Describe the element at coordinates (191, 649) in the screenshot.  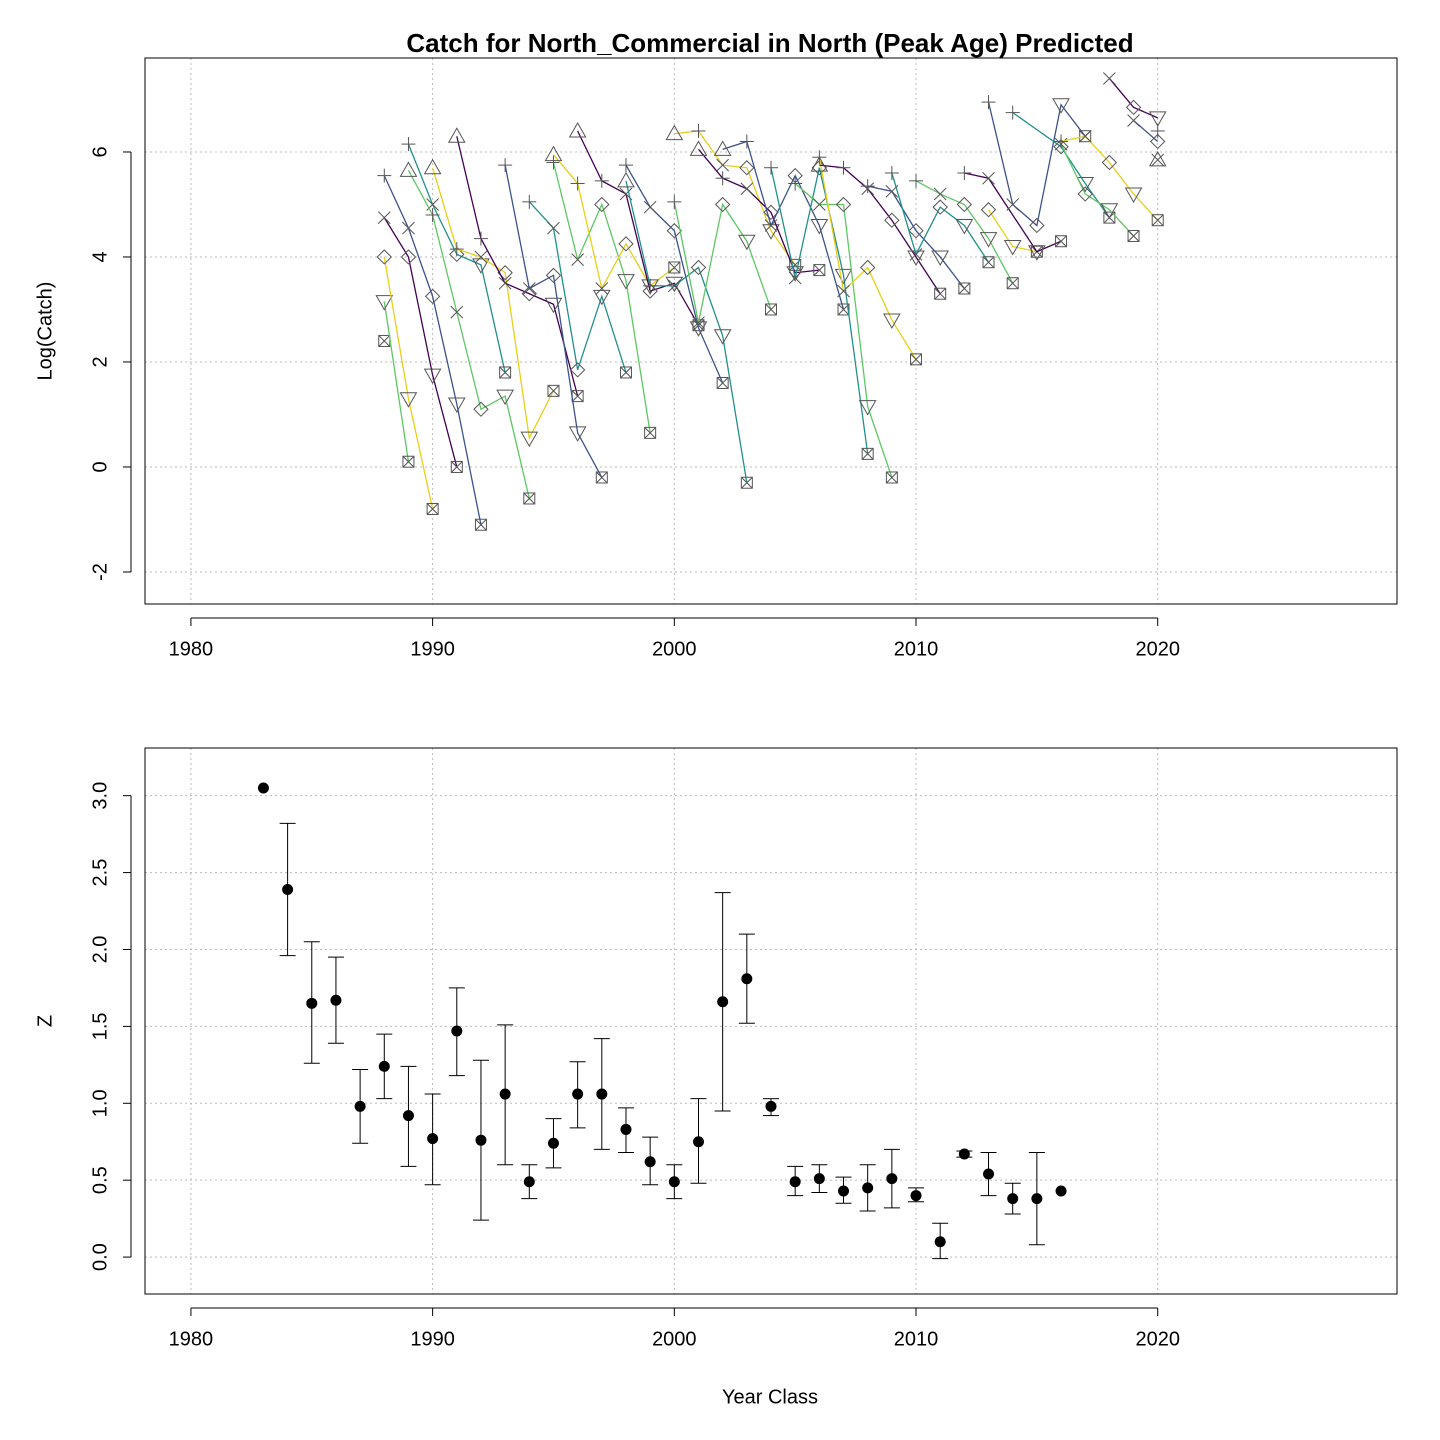
I see `x-tick-label: 1980` at that location.